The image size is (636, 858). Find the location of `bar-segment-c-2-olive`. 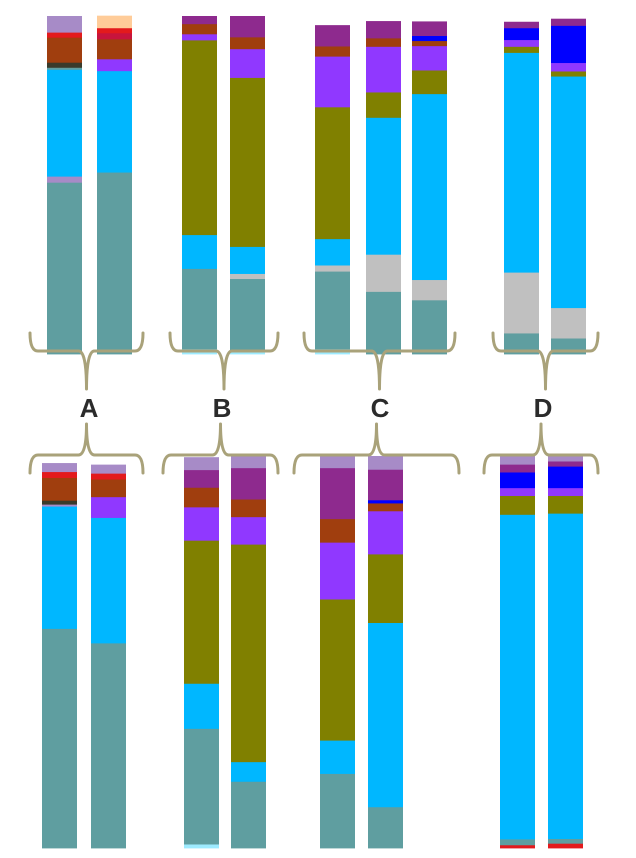

bar-segment-c-2-olive is located at coordinates (385, 588).